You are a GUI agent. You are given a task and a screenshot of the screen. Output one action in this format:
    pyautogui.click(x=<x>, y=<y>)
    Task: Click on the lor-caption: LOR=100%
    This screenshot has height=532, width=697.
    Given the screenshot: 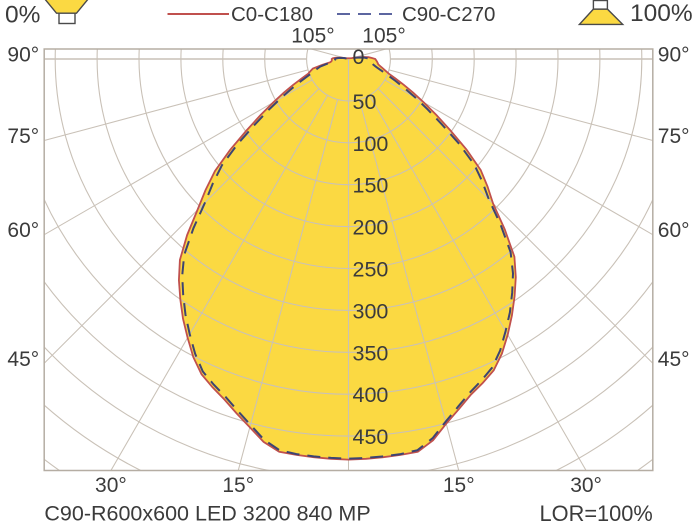 What is the action you would take?
    pyautogui.click(x=596, y=513)
    